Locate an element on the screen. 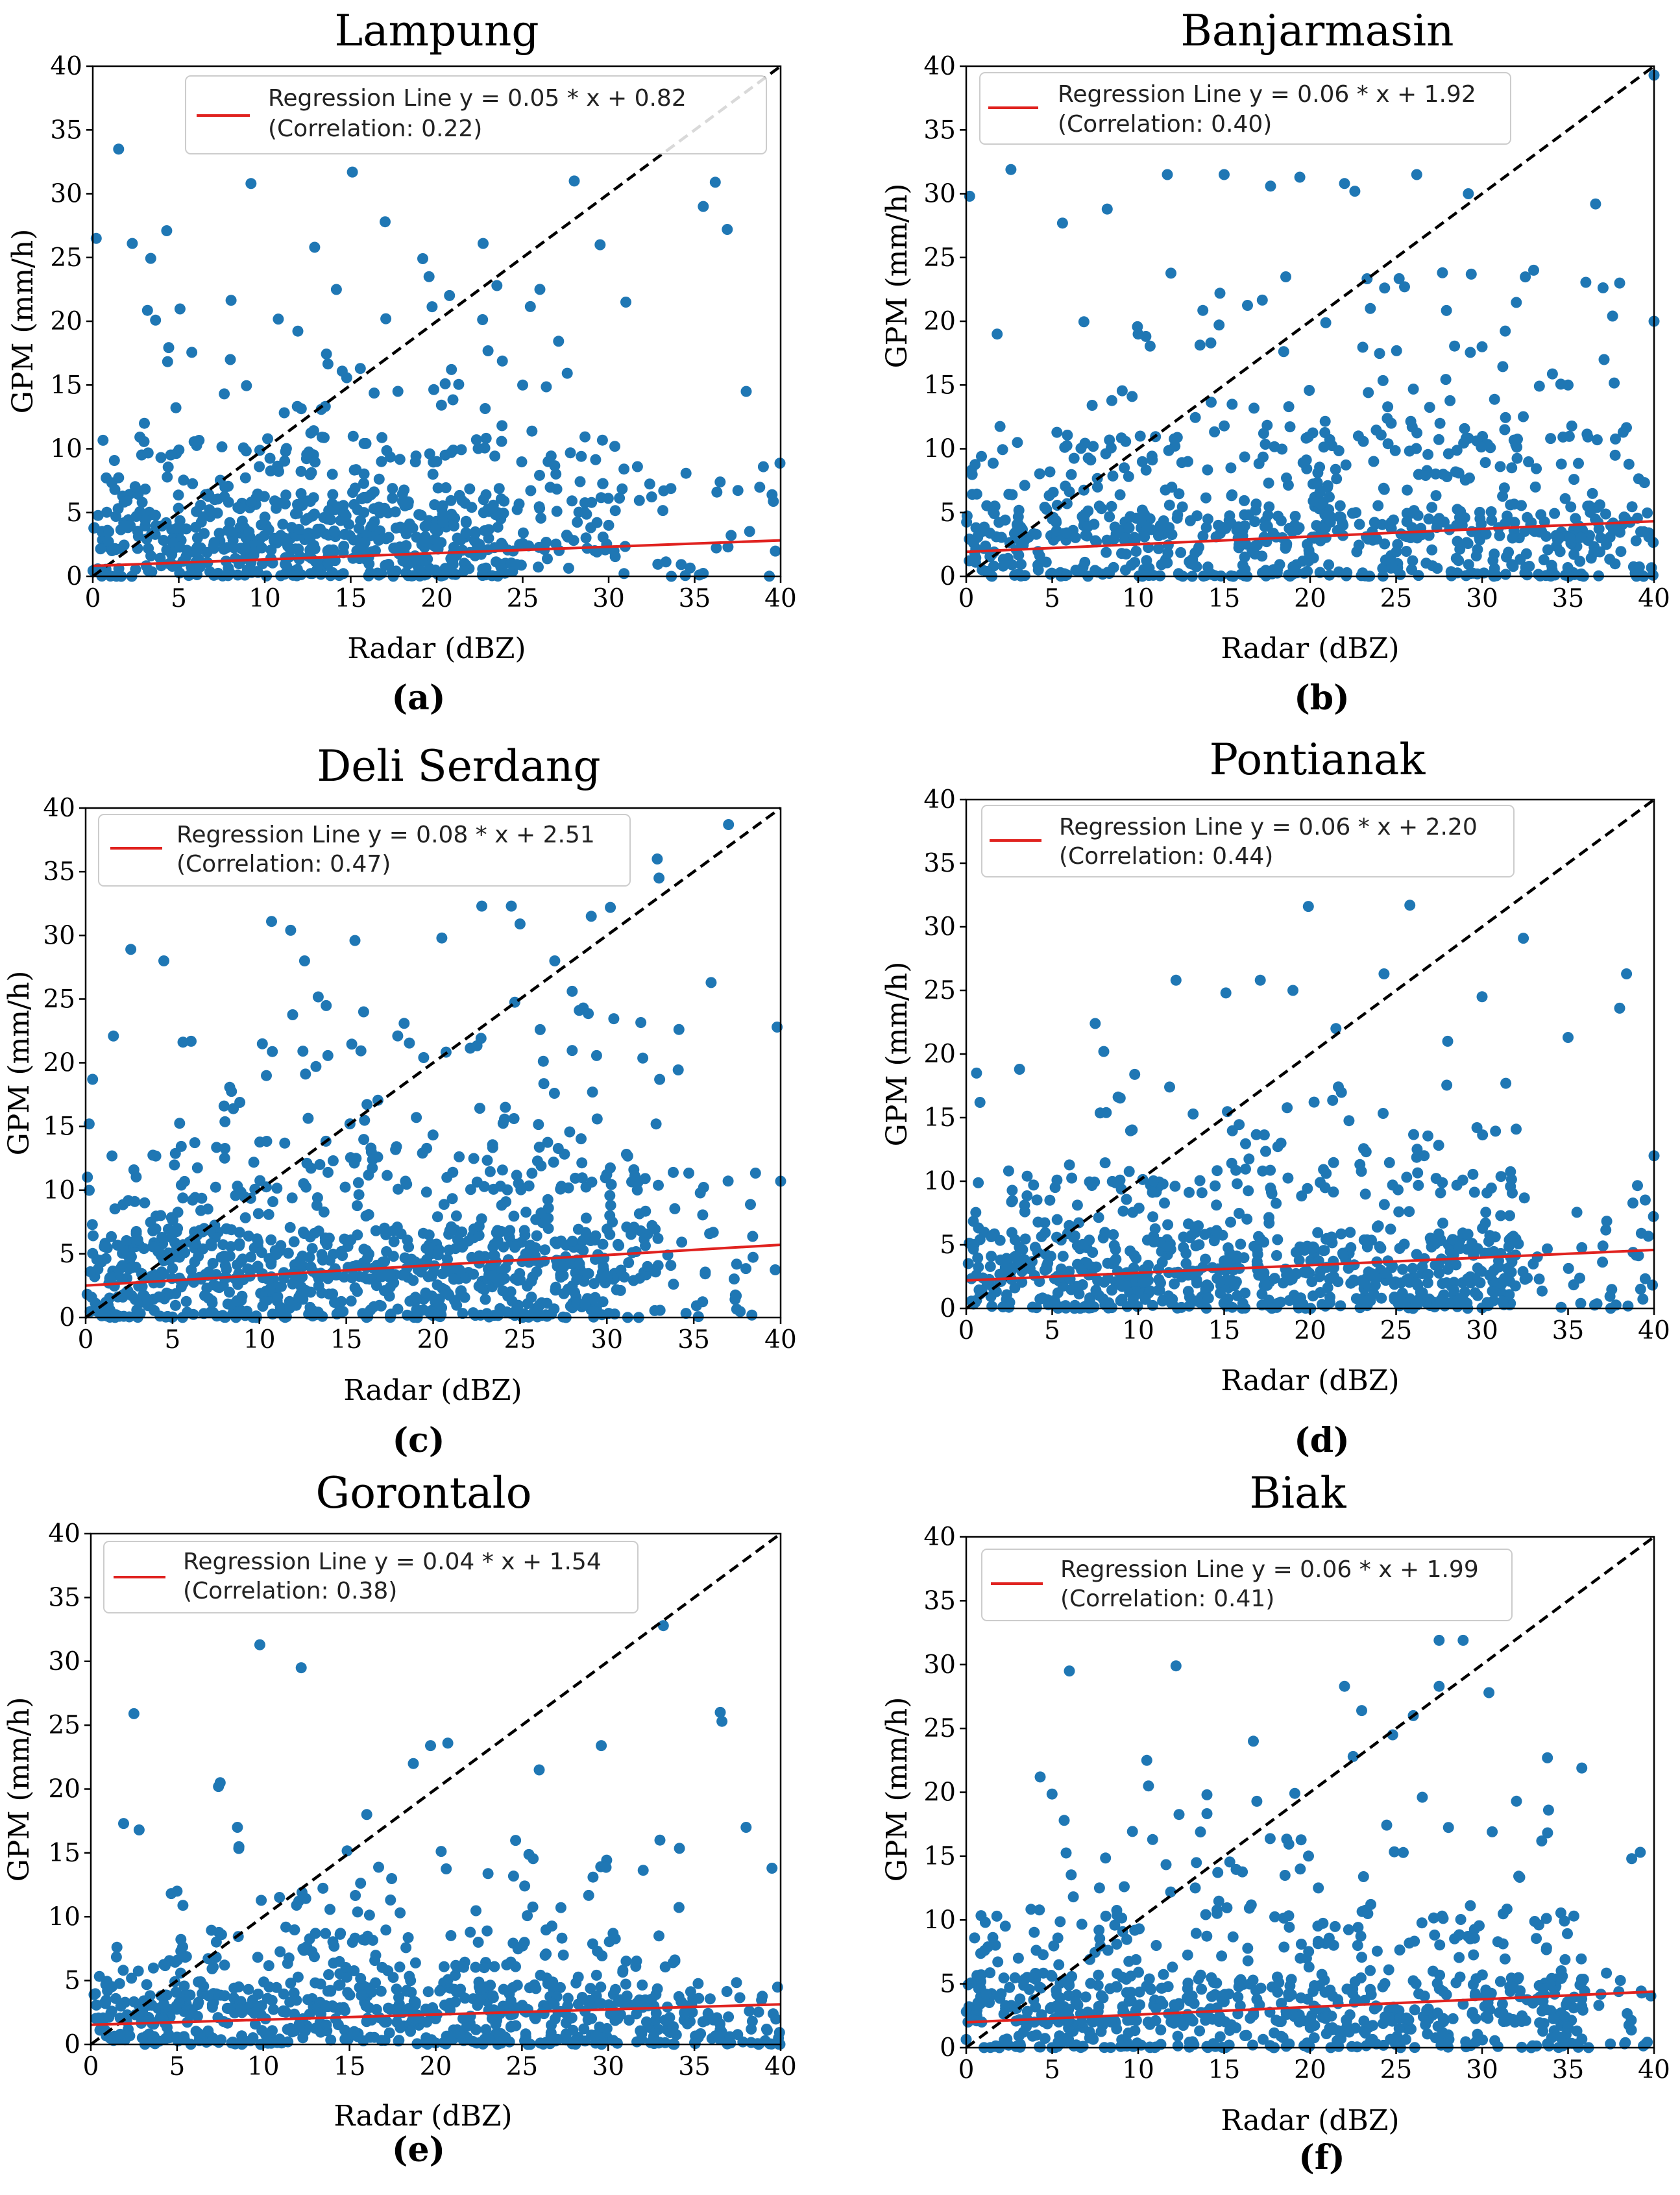 The height and width of the screenshot is (2195, 1680). x-tick-label: 20 is located at coordinates (1310, 1330).